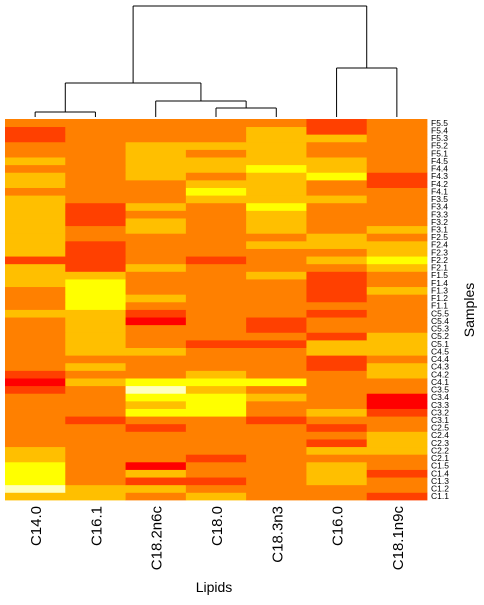 The height and width of the screenshot is (605, 484). I want to click on row-label: F5.5, so click(439, 123).